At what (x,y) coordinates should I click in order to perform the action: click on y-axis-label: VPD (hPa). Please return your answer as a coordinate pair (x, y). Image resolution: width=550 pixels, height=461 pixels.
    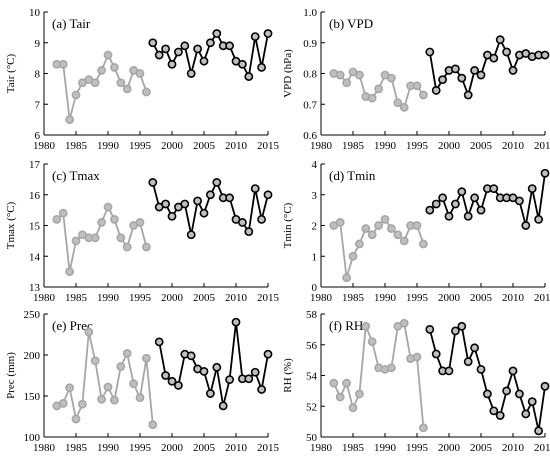
    Looking at the image, I should click on (288, 73).